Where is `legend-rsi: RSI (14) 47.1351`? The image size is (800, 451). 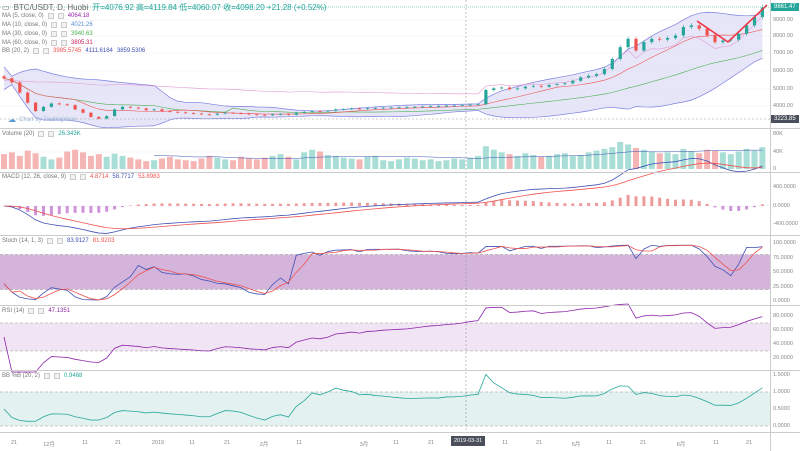 legend-rsi: RSI (14) 47.1351 is located at coordinates (36, 311).